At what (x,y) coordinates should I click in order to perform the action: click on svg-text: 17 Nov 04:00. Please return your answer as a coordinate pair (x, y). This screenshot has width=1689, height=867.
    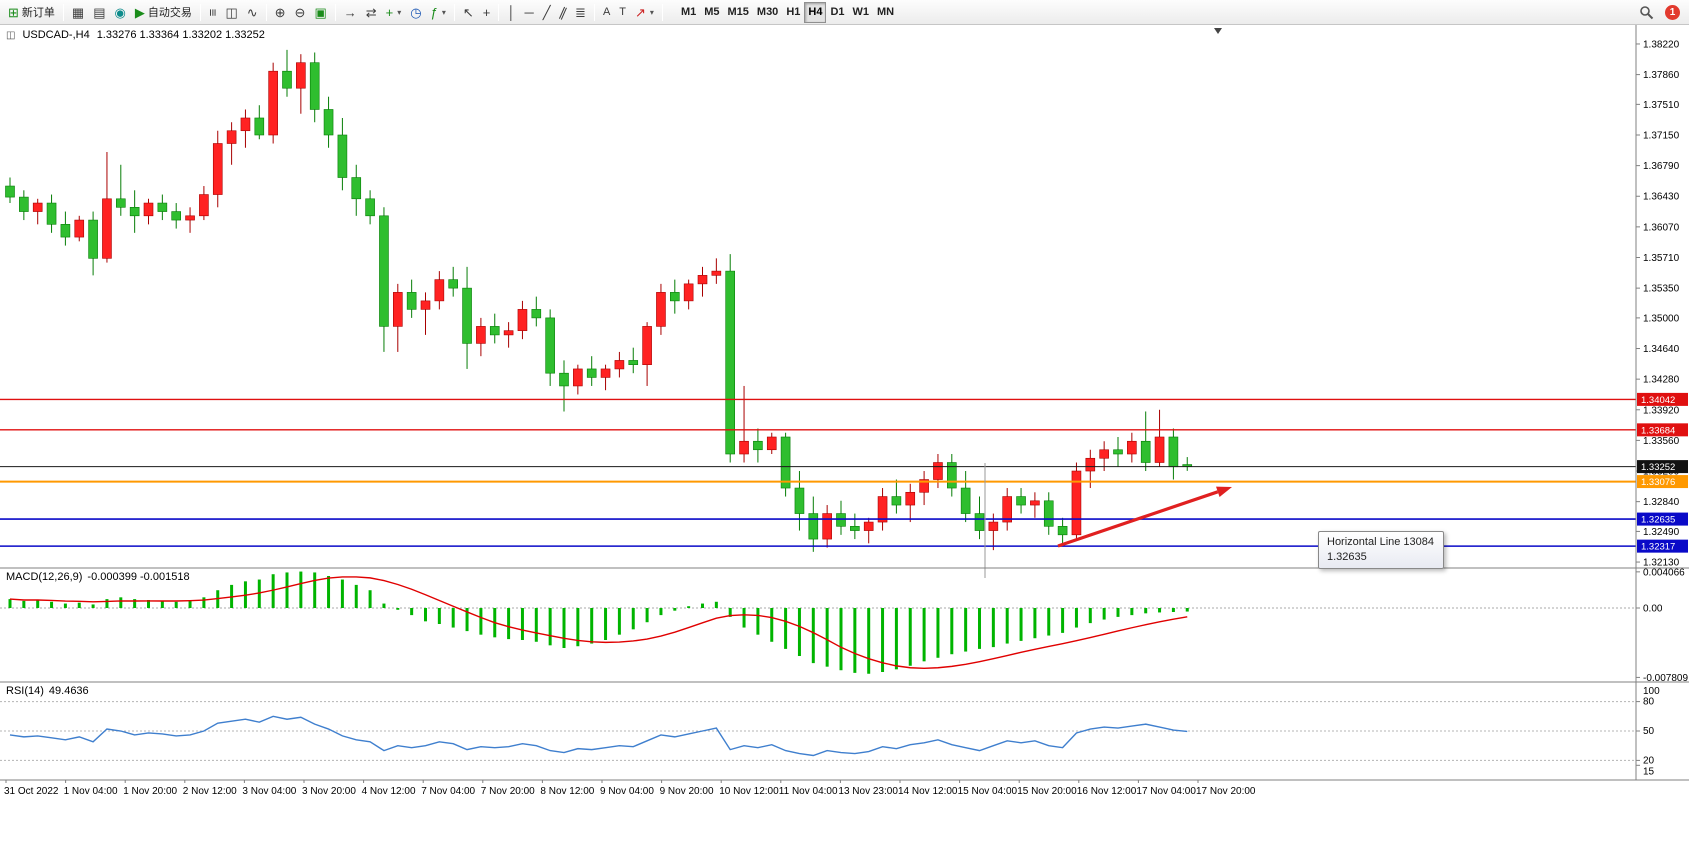
    Looking at the image, I should click on (1166, 791).